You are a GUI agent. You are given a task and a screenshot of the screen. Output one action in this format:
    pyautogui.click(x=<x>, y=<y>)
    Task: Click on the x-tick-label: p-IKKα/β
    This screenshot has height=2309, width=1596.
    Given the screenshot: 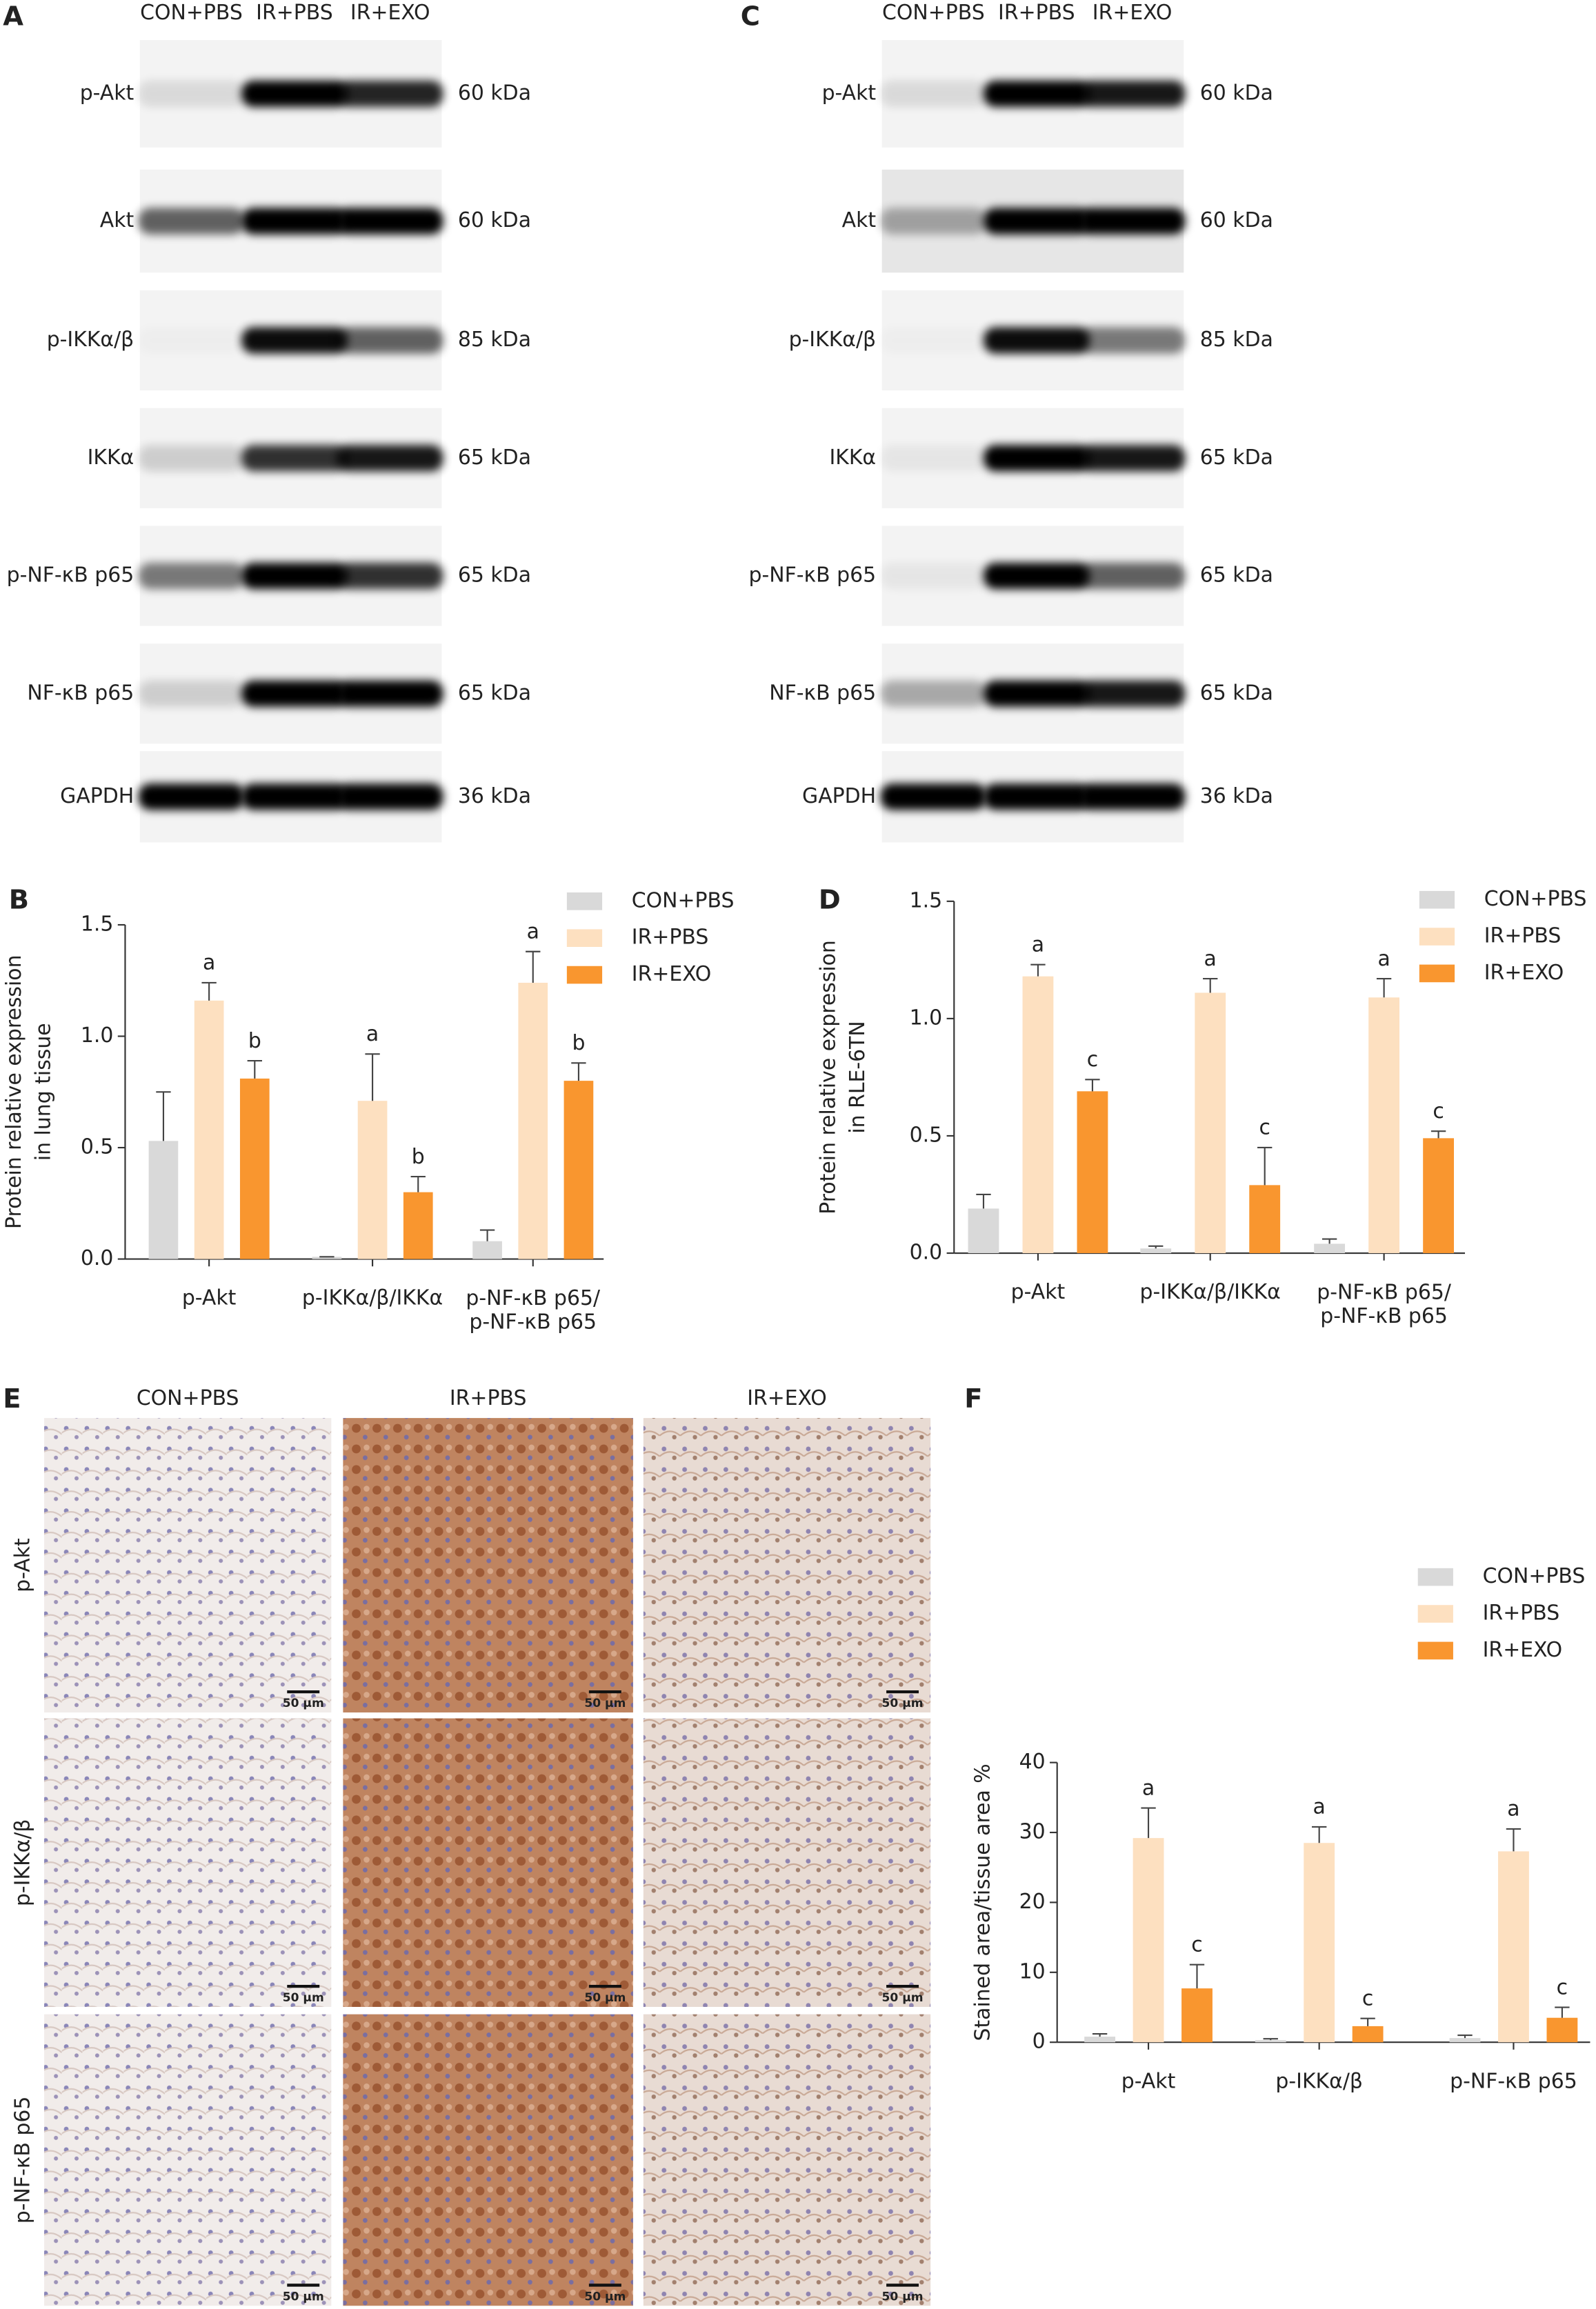 What is the action you would take?
    pyautogui.click(x=1319, y=2081)
    